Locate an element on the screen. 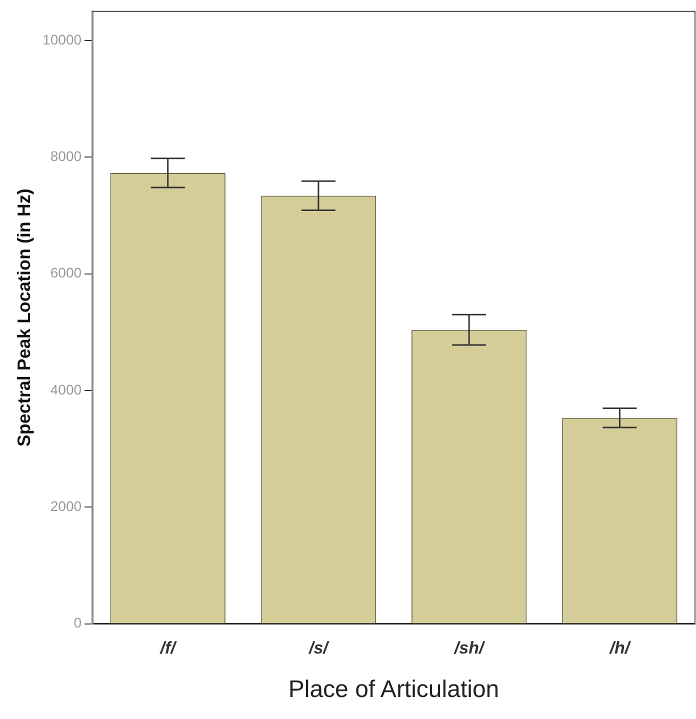 The width and height of the screenshot is (696, 719). y-tick-label: 4000 is located at coordinates (66, 389).